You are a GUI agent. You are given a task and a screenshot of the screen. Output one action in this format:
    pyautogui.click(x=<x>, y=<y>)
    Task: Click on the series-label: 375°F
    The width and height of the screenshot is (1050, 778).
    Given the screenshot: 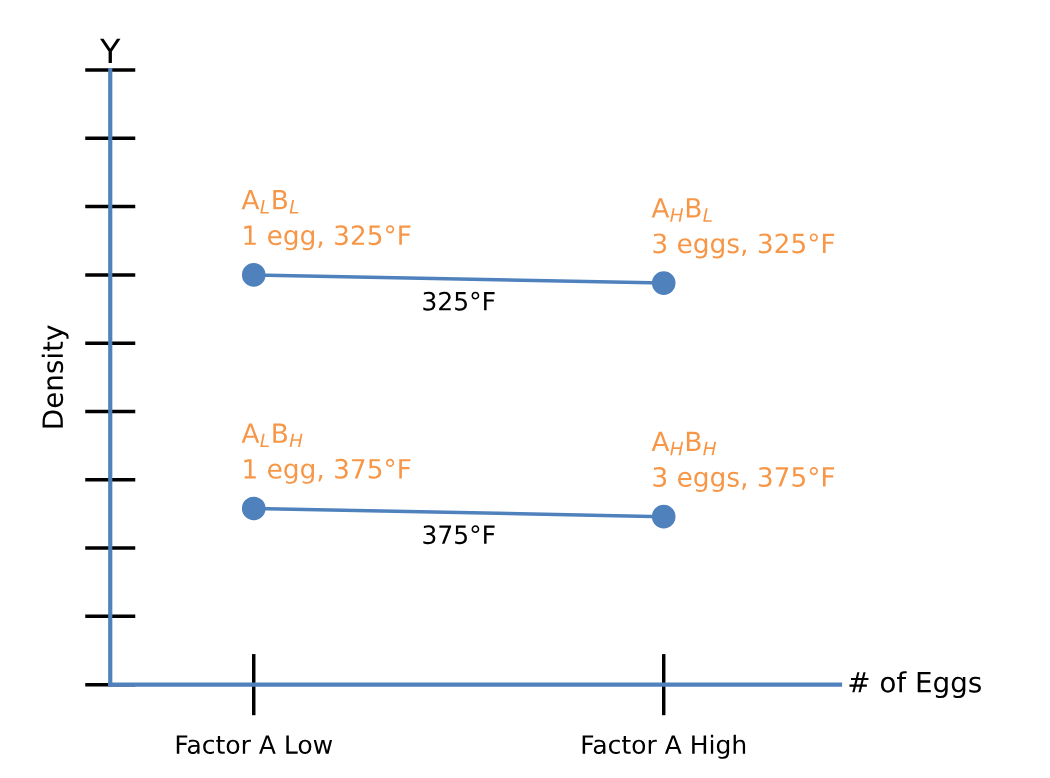 What is the action you would take?
    pyautogui.click(x=459, y=535)
    